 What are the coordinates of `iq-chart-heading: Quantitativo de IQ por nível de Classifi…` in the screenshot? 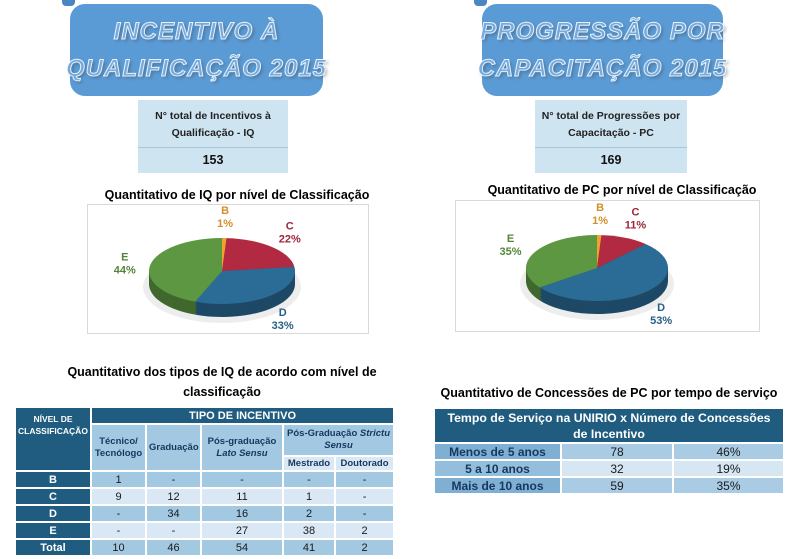 It's located at (237, 195).